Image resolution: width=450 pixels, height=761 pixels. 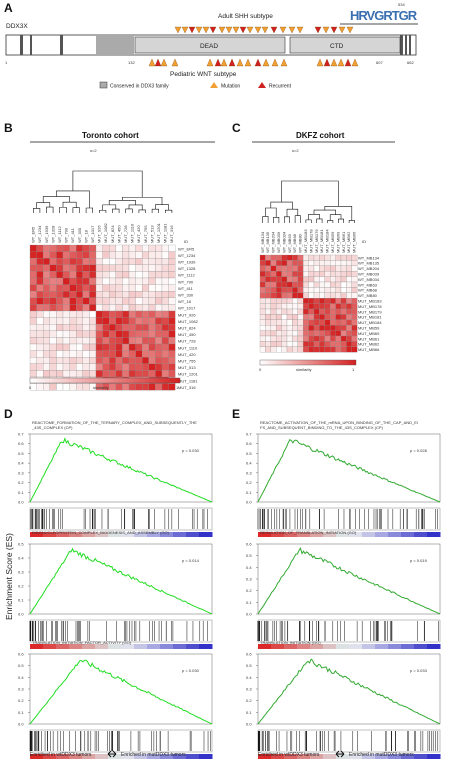 I want to click on y-tick-label: 0.4, so click(x=21, y=558).